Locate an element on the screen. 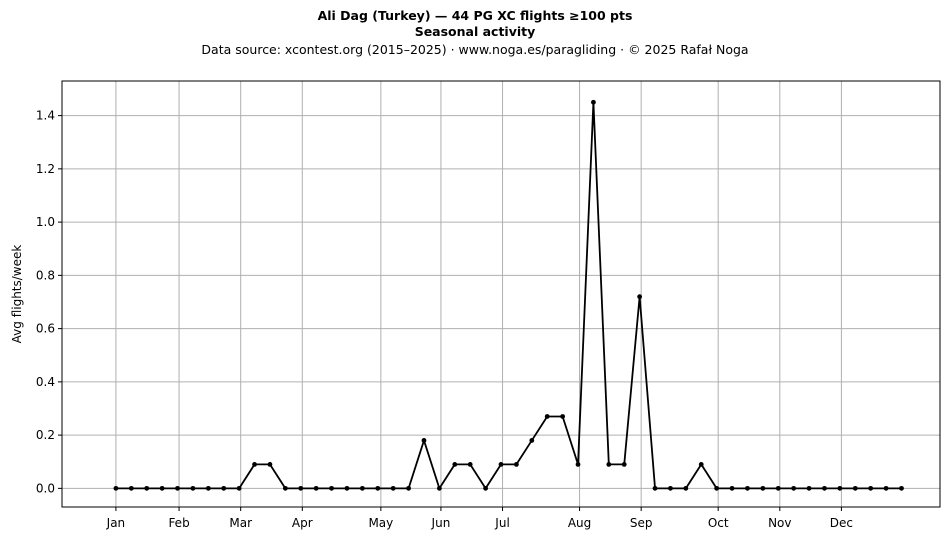 The image size is (950, 539). y-tick-label: 0.8 is located at coordinates (45, 275).